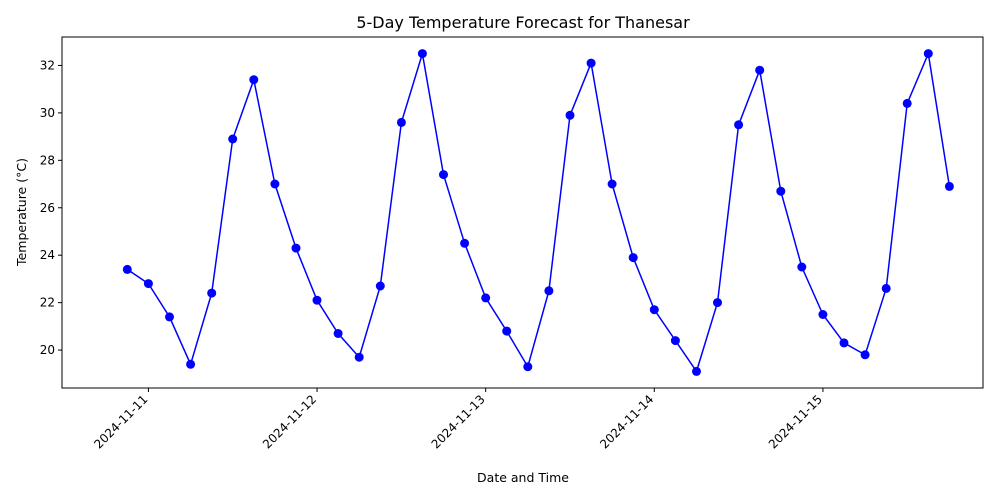  Describe the element at coordinates (47, 208) in the screenshot. I see `y-tick-label: 26` at that location.